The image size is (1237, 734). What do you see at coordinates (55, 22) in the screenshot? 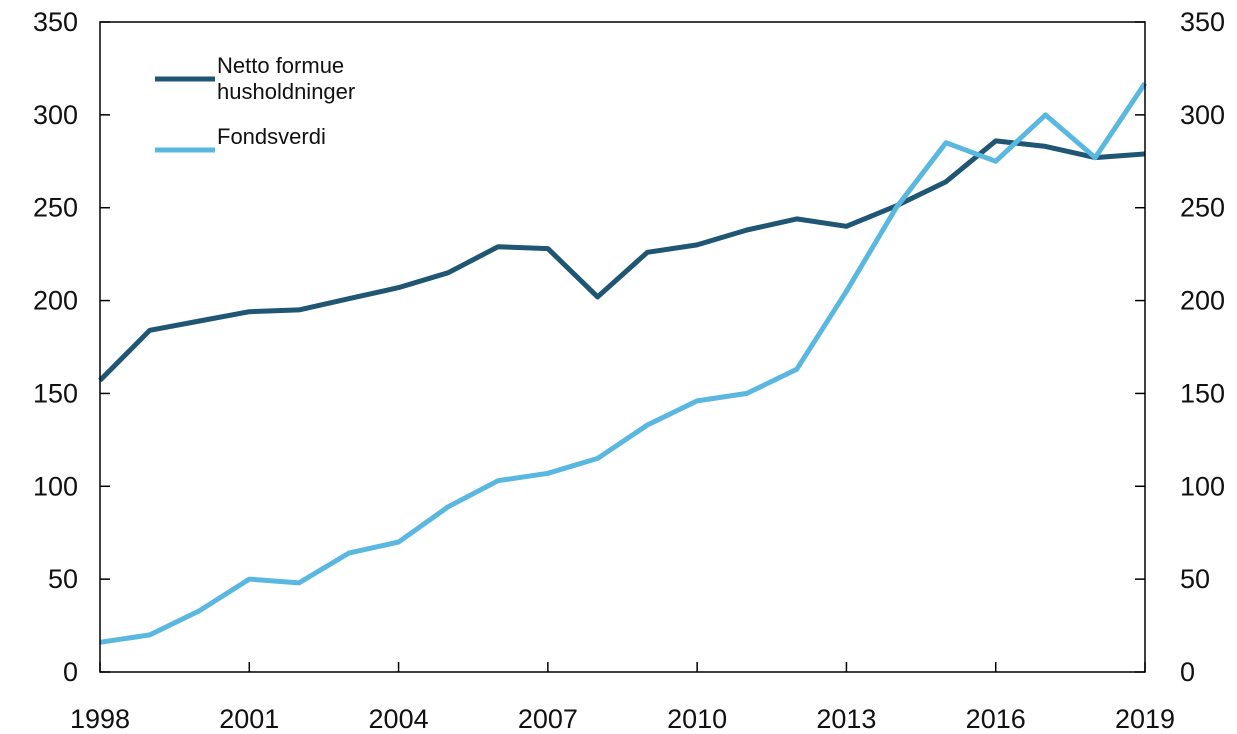
I see `y-tick-label-left: 350` at bounding box center [55, 22].